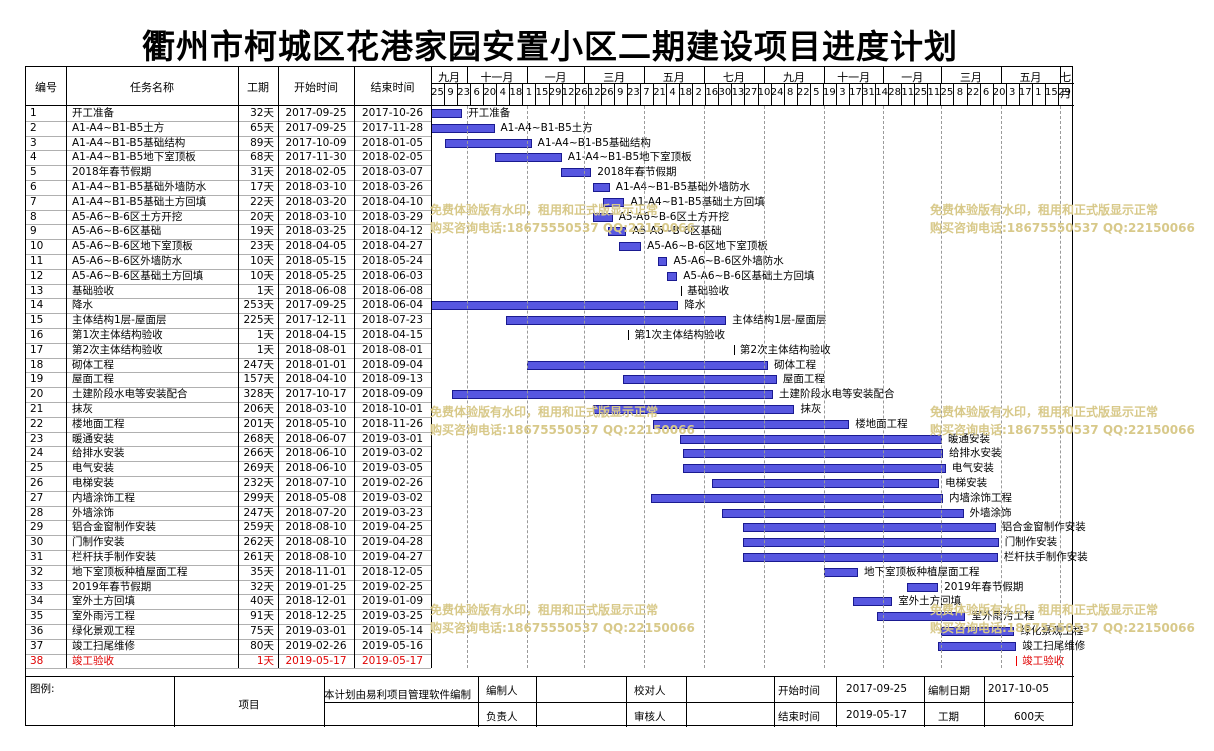 This screenshot has height=751, width=1214. What do you see at coordinates (912, 77) in the screenshot?
I see `month-label: 一月` at bounding box center [912, 77].